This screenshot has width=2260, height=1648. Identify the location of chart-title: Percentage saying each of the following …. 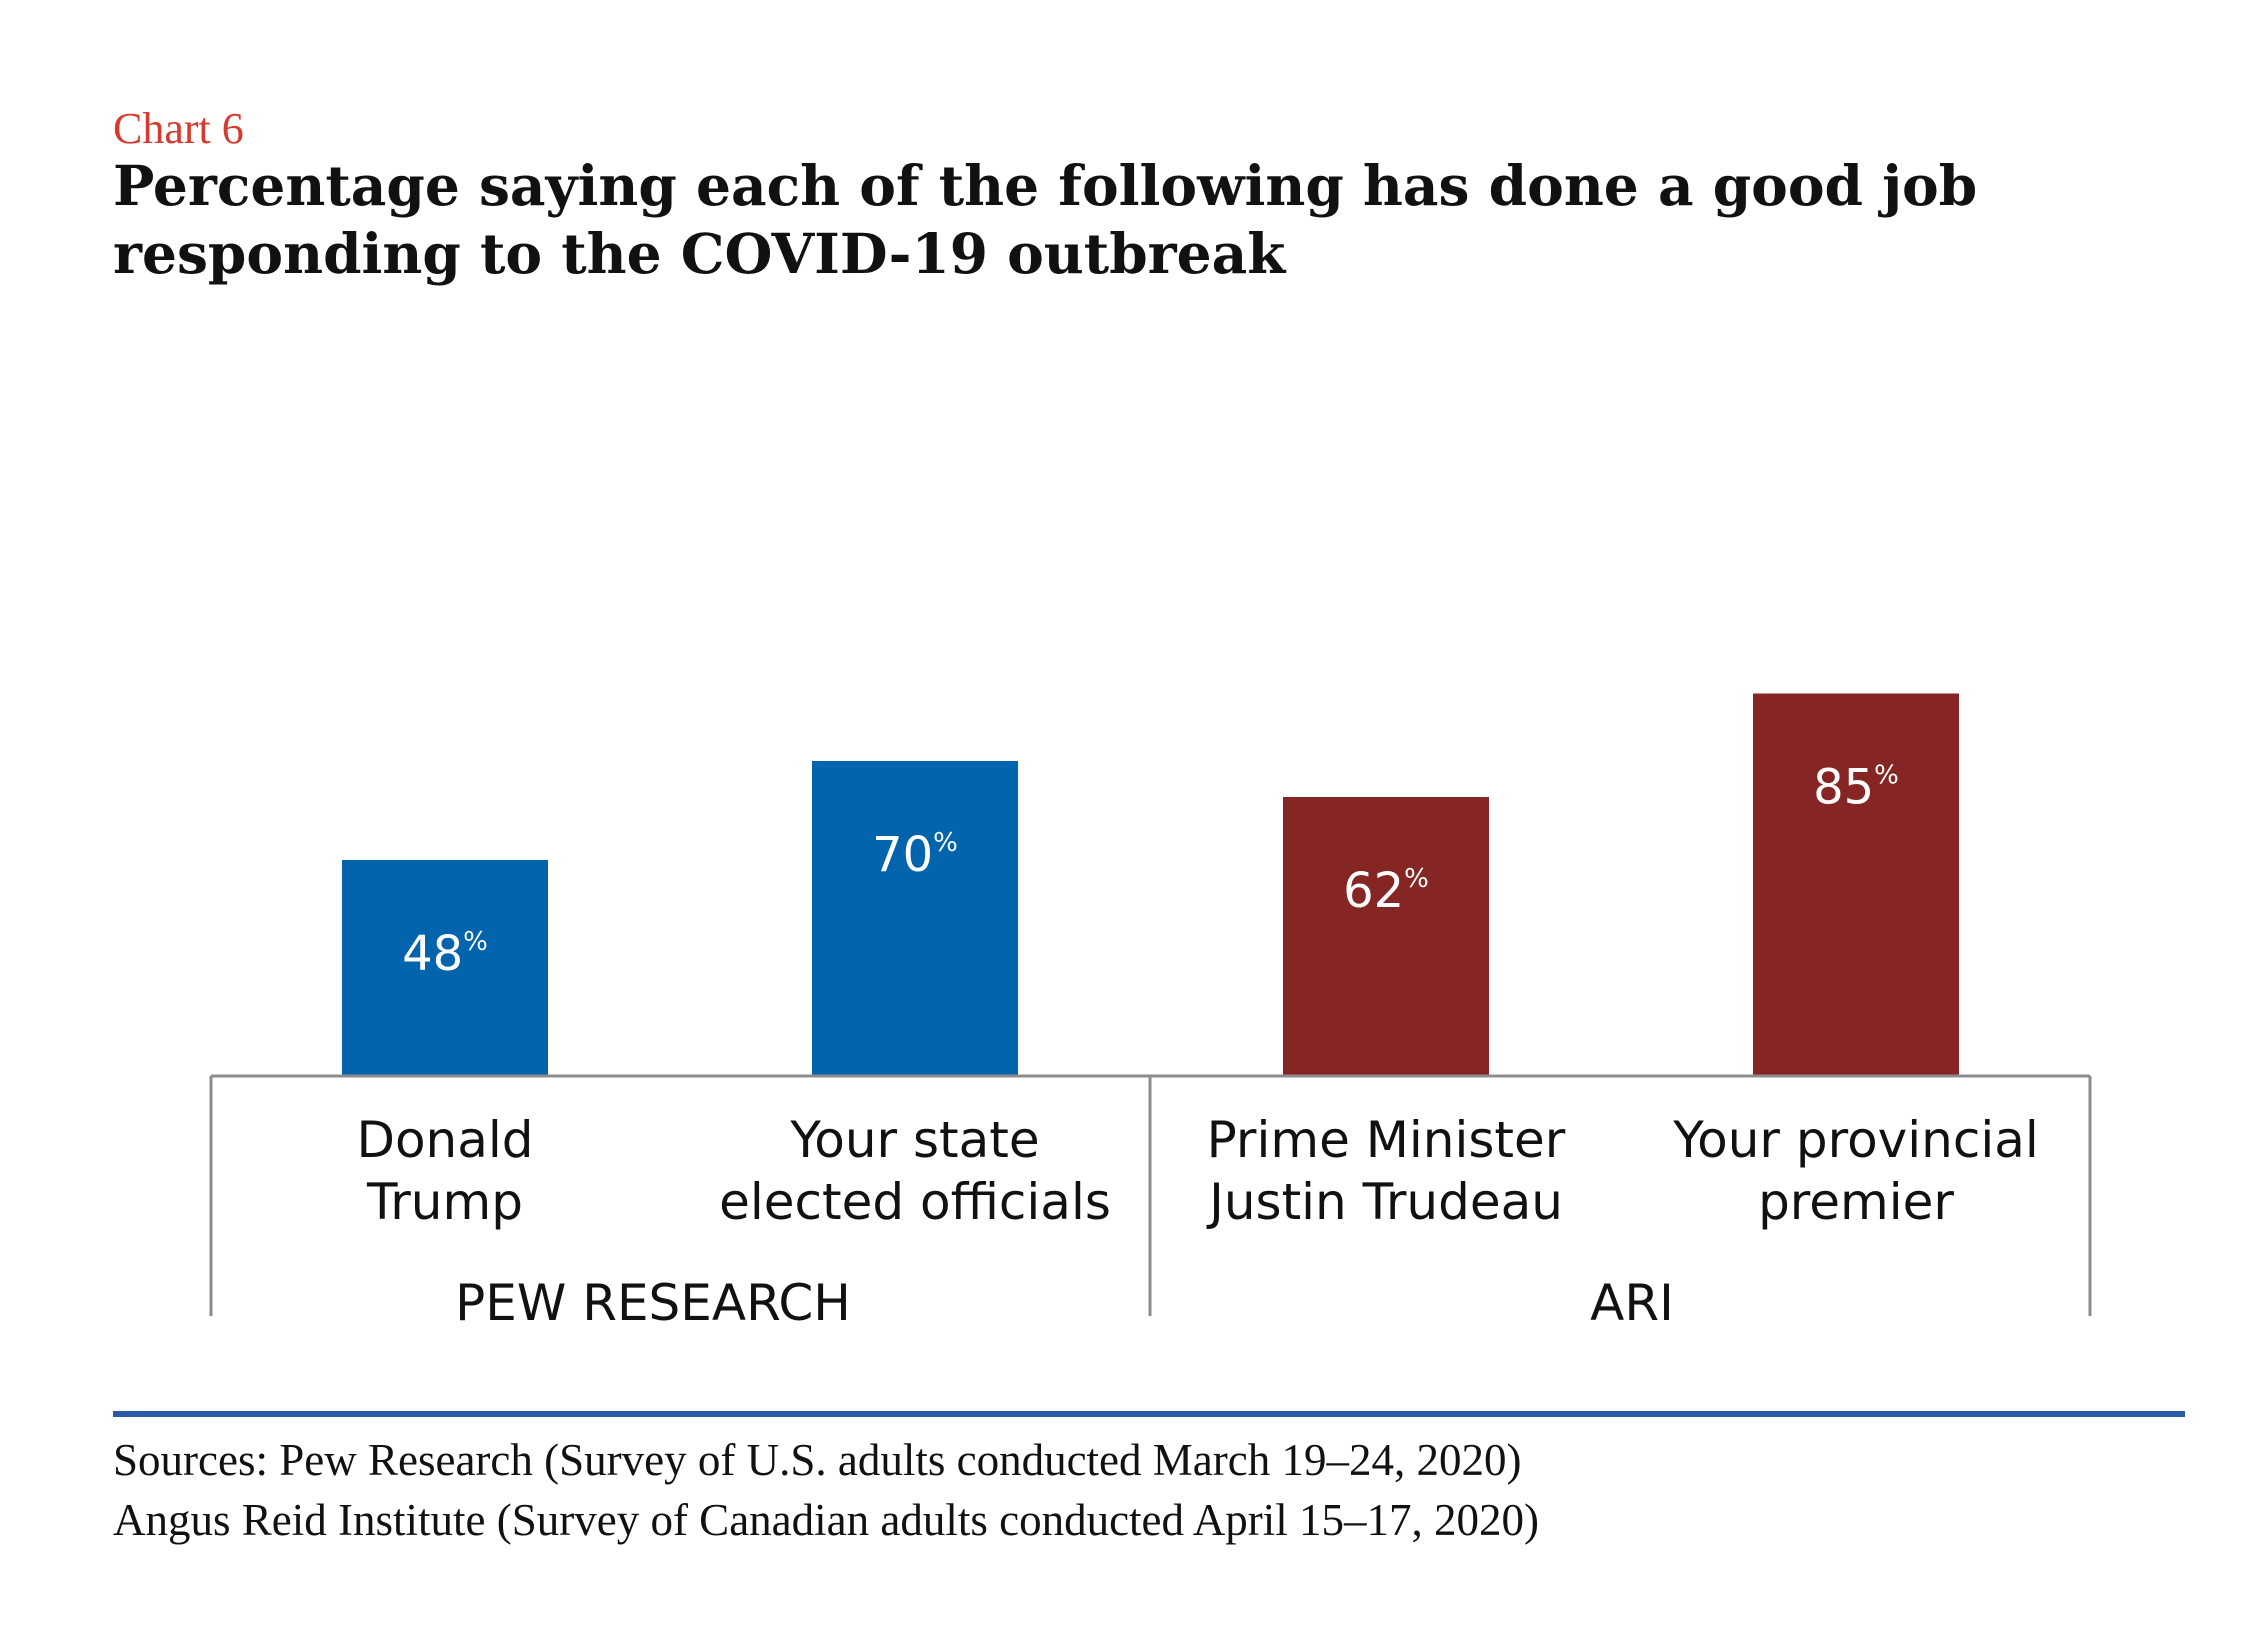
(1045, 219).